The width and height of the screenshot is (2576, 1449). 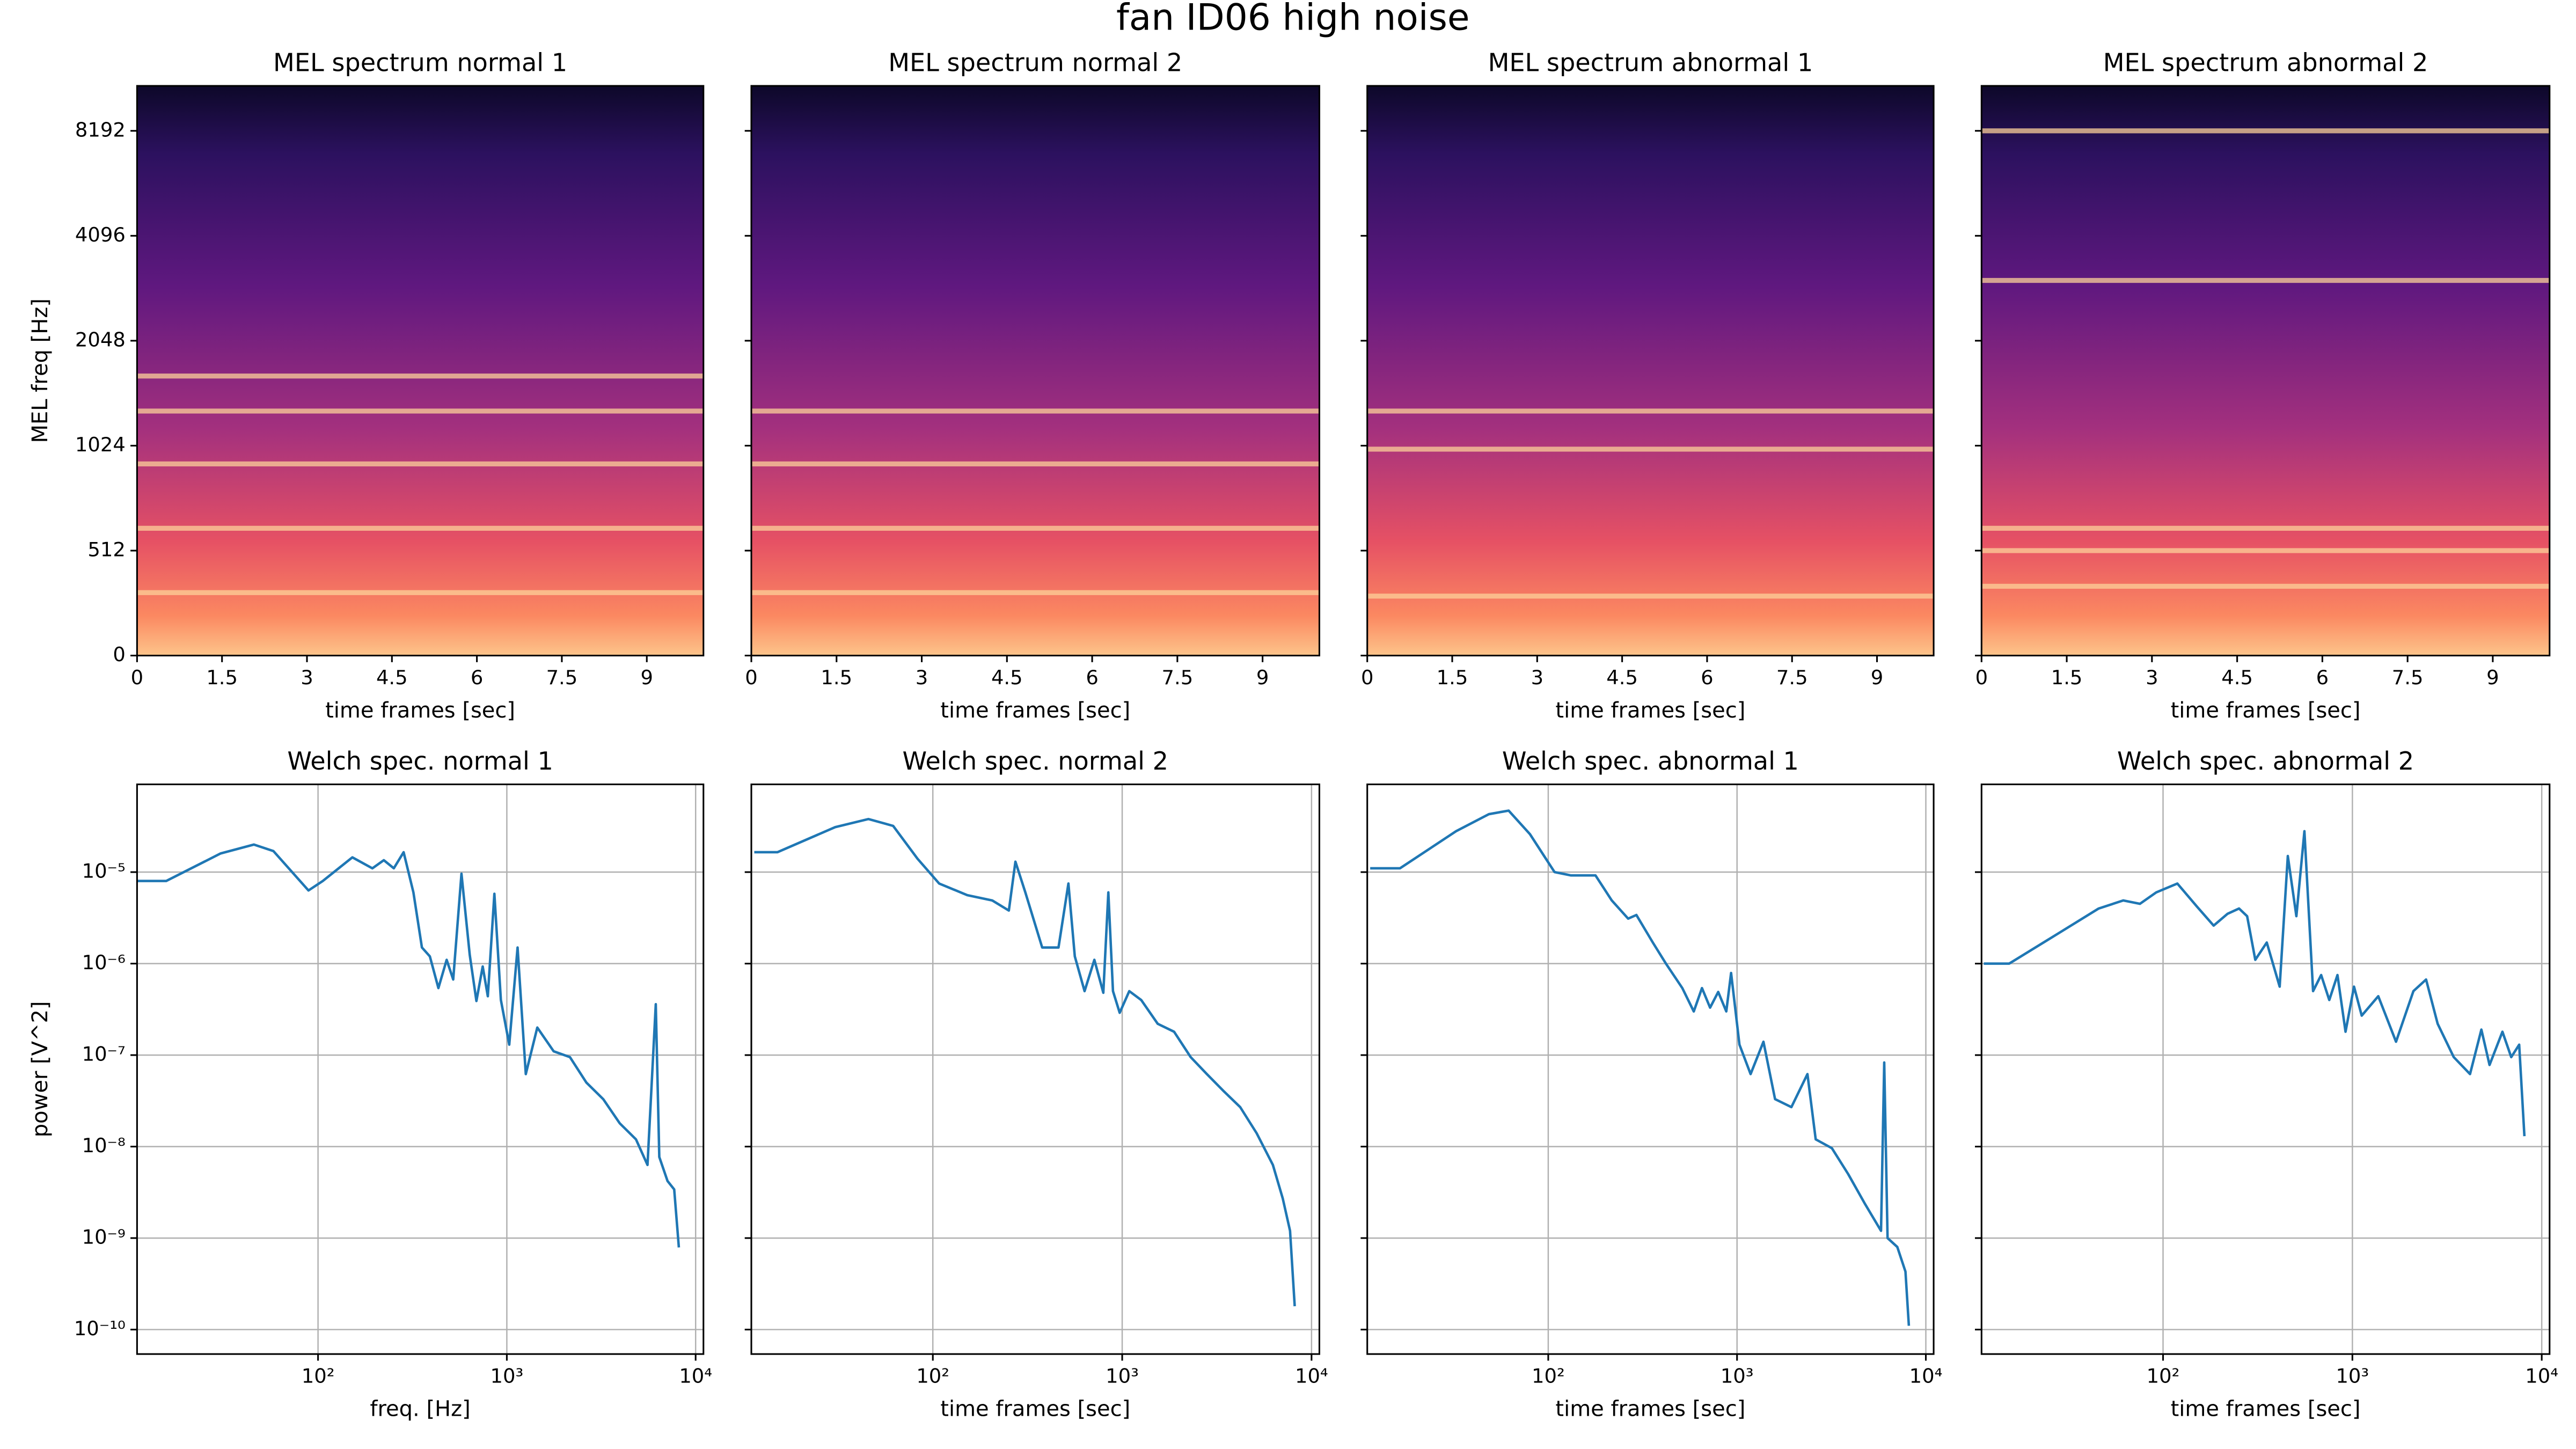 I want to click on y-tick-label: 1024, so click(x=100, y=444).